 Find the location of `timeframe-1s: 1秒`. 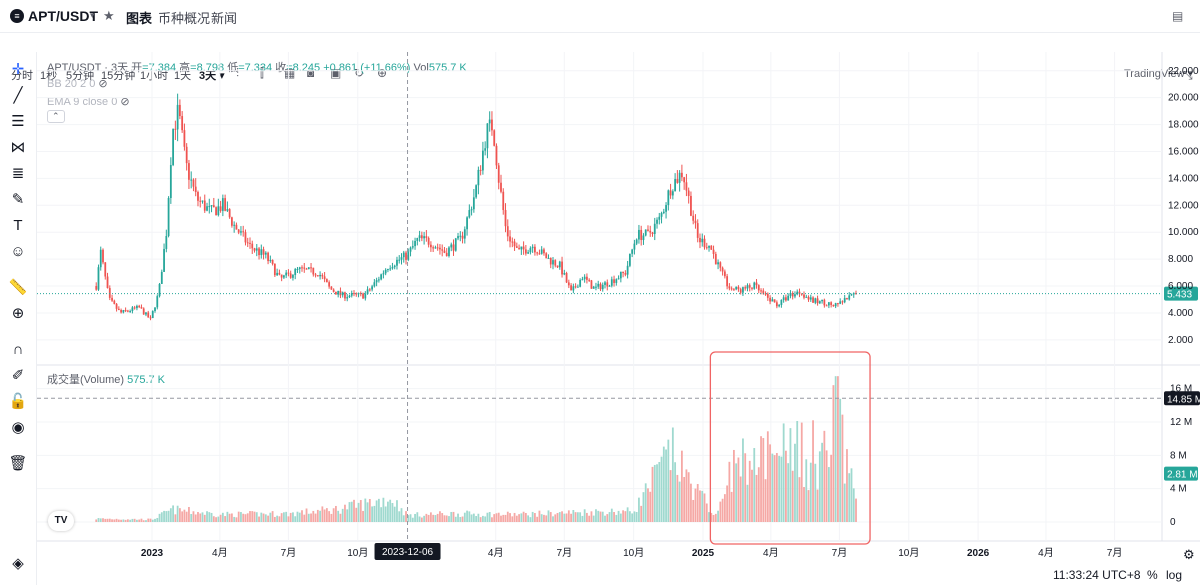

timeframe-1s: 1秒 is located at coordinates (49, 76).